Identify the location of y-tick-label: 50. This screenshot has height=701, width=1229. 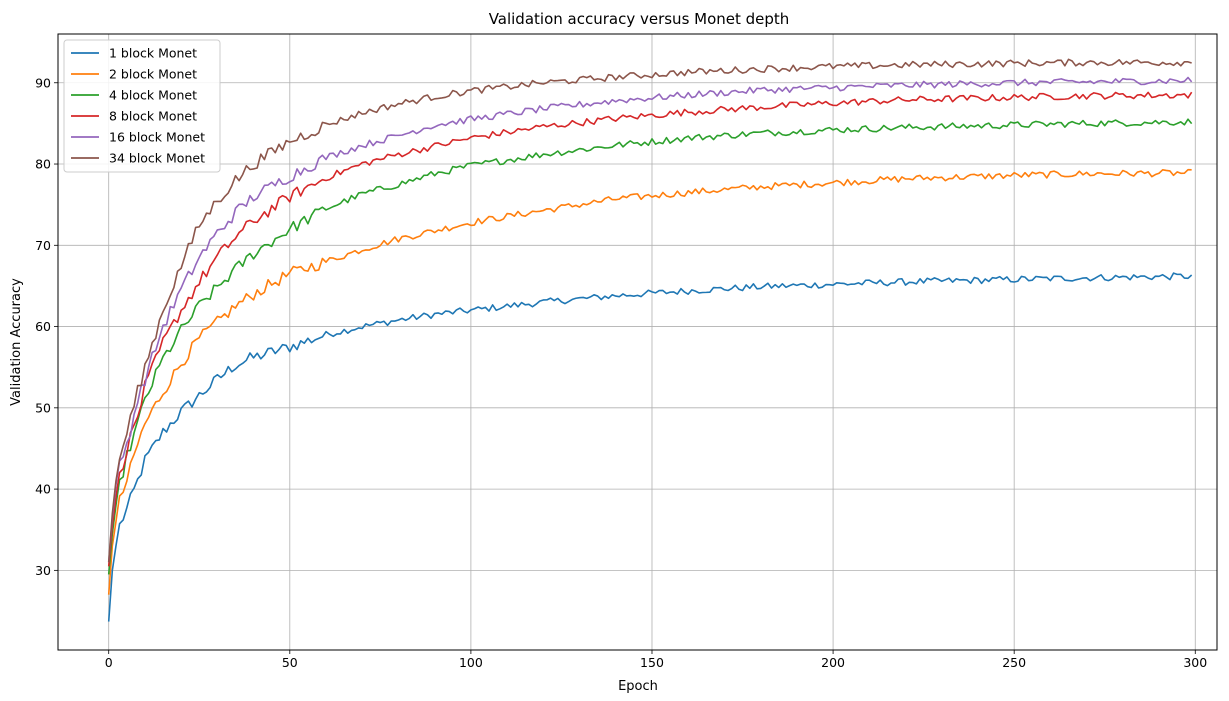
(43, 407).